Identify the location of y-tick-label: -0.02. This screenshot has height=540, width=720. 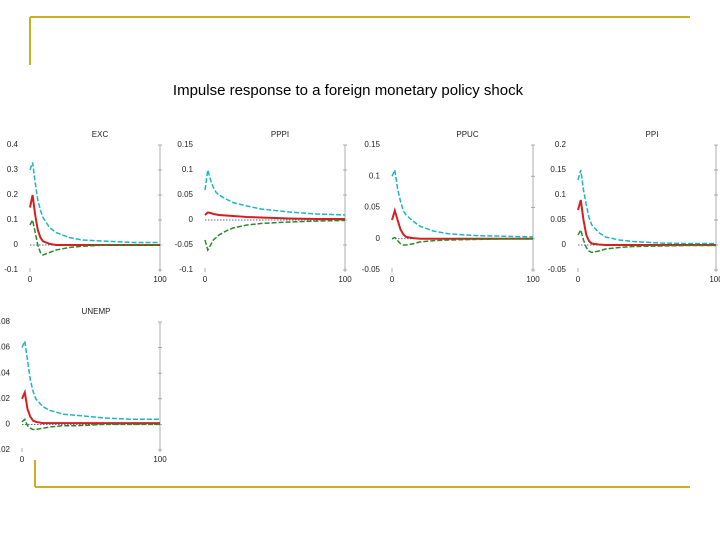
(5, 449).